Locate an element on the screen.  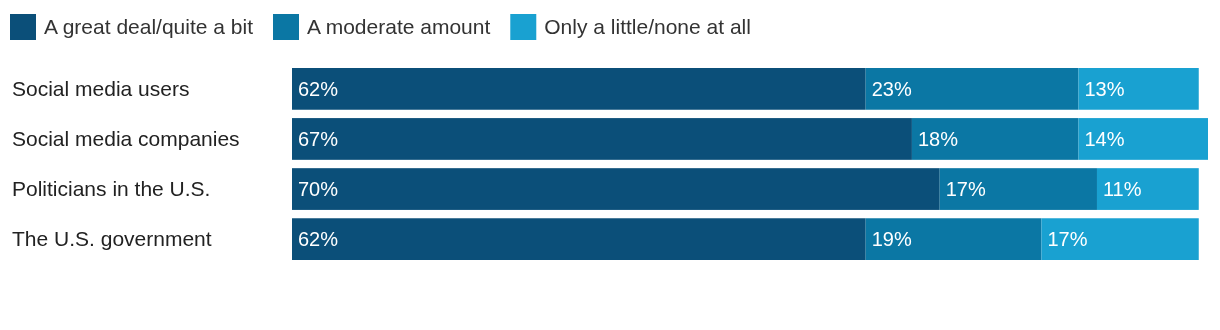
legend-label: Only a little/none at all is located at coordinates (647, 26).